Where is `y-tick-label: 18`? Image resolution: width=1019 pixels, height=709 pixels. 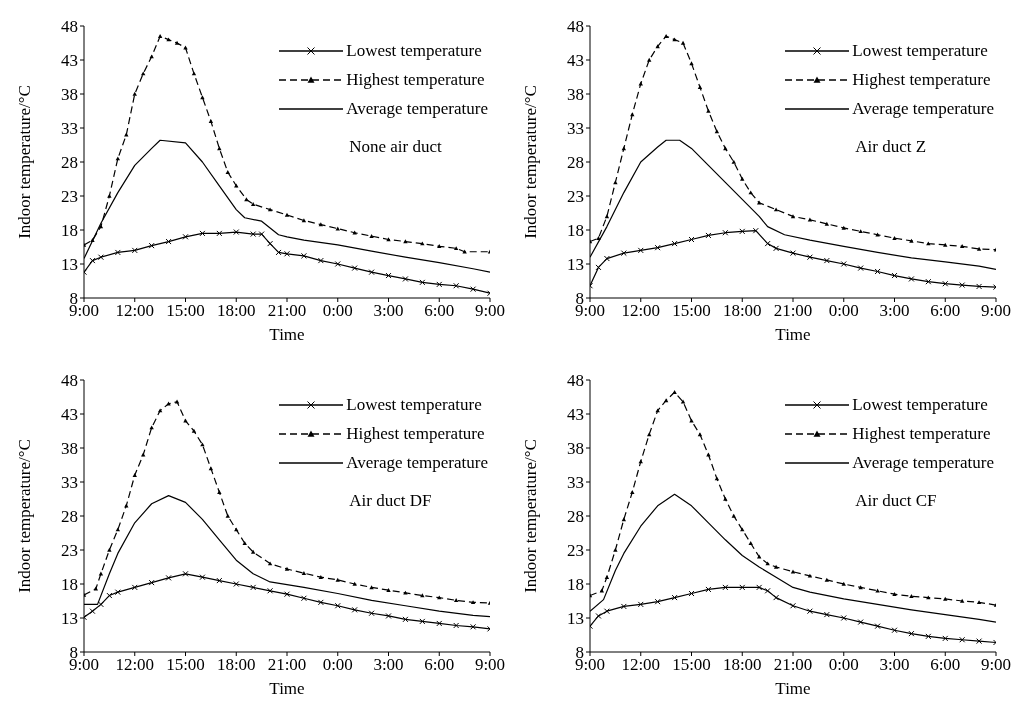 y-tick-label: 18 is located at coordinates (575, 585).